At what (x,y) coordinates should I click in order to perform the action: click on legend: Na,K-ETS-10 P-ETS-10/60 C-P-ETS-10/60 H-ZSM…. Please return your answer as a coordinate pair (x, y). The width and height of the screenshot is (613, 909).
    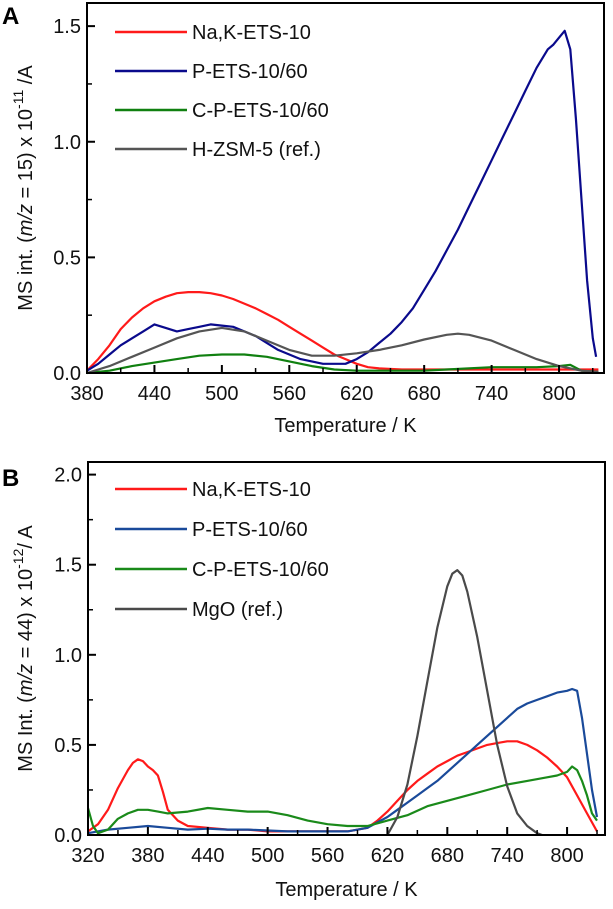
    Looking at the image, I should click on (222, 91).